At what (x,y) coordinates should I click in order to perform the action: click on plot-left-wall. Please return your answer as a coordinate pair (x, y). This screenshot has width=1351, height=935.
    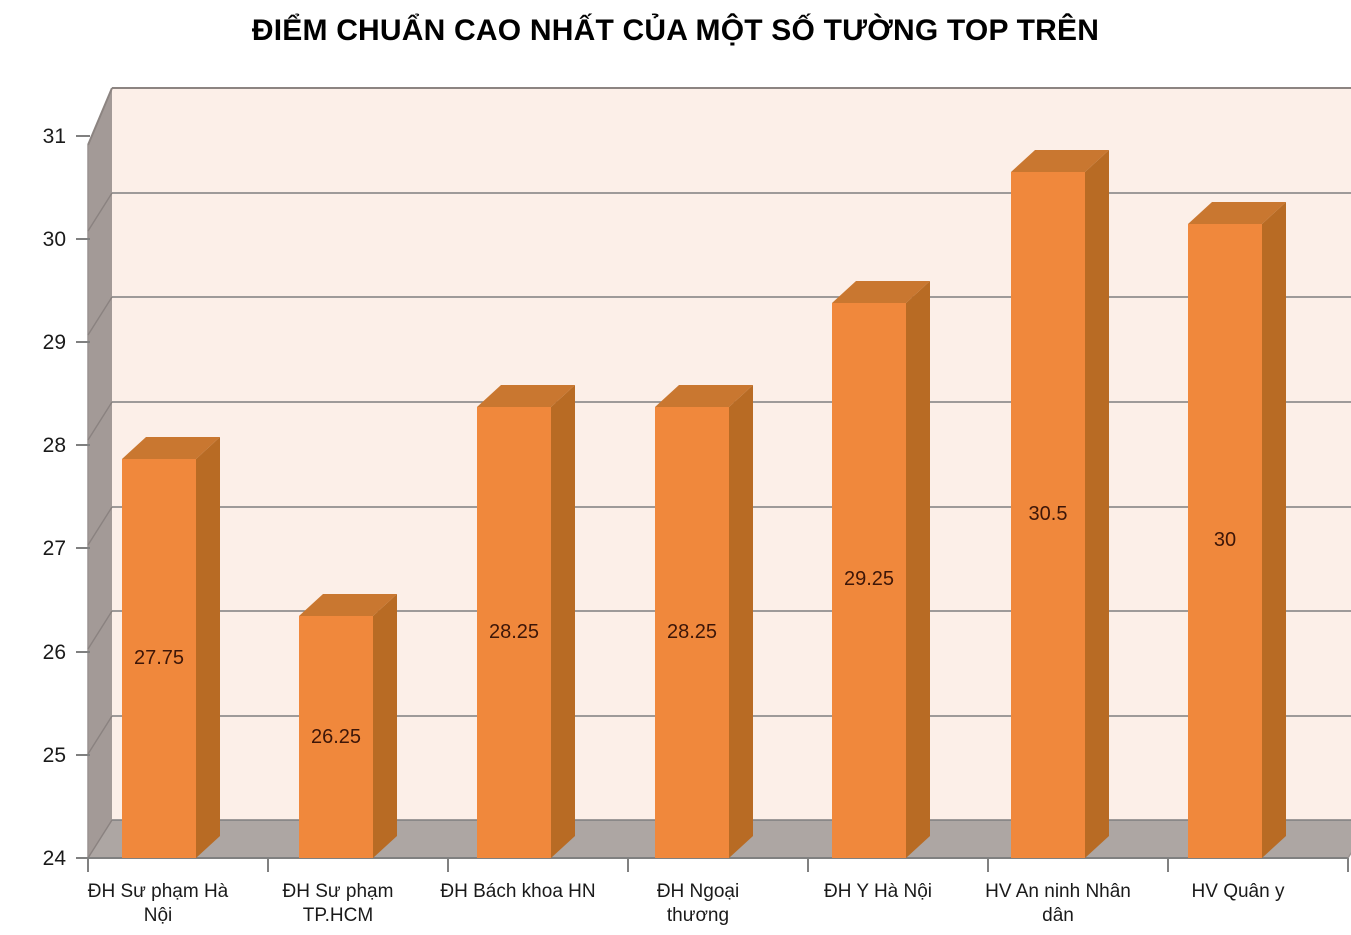
    Looking at the image, I should click on (100, 473).